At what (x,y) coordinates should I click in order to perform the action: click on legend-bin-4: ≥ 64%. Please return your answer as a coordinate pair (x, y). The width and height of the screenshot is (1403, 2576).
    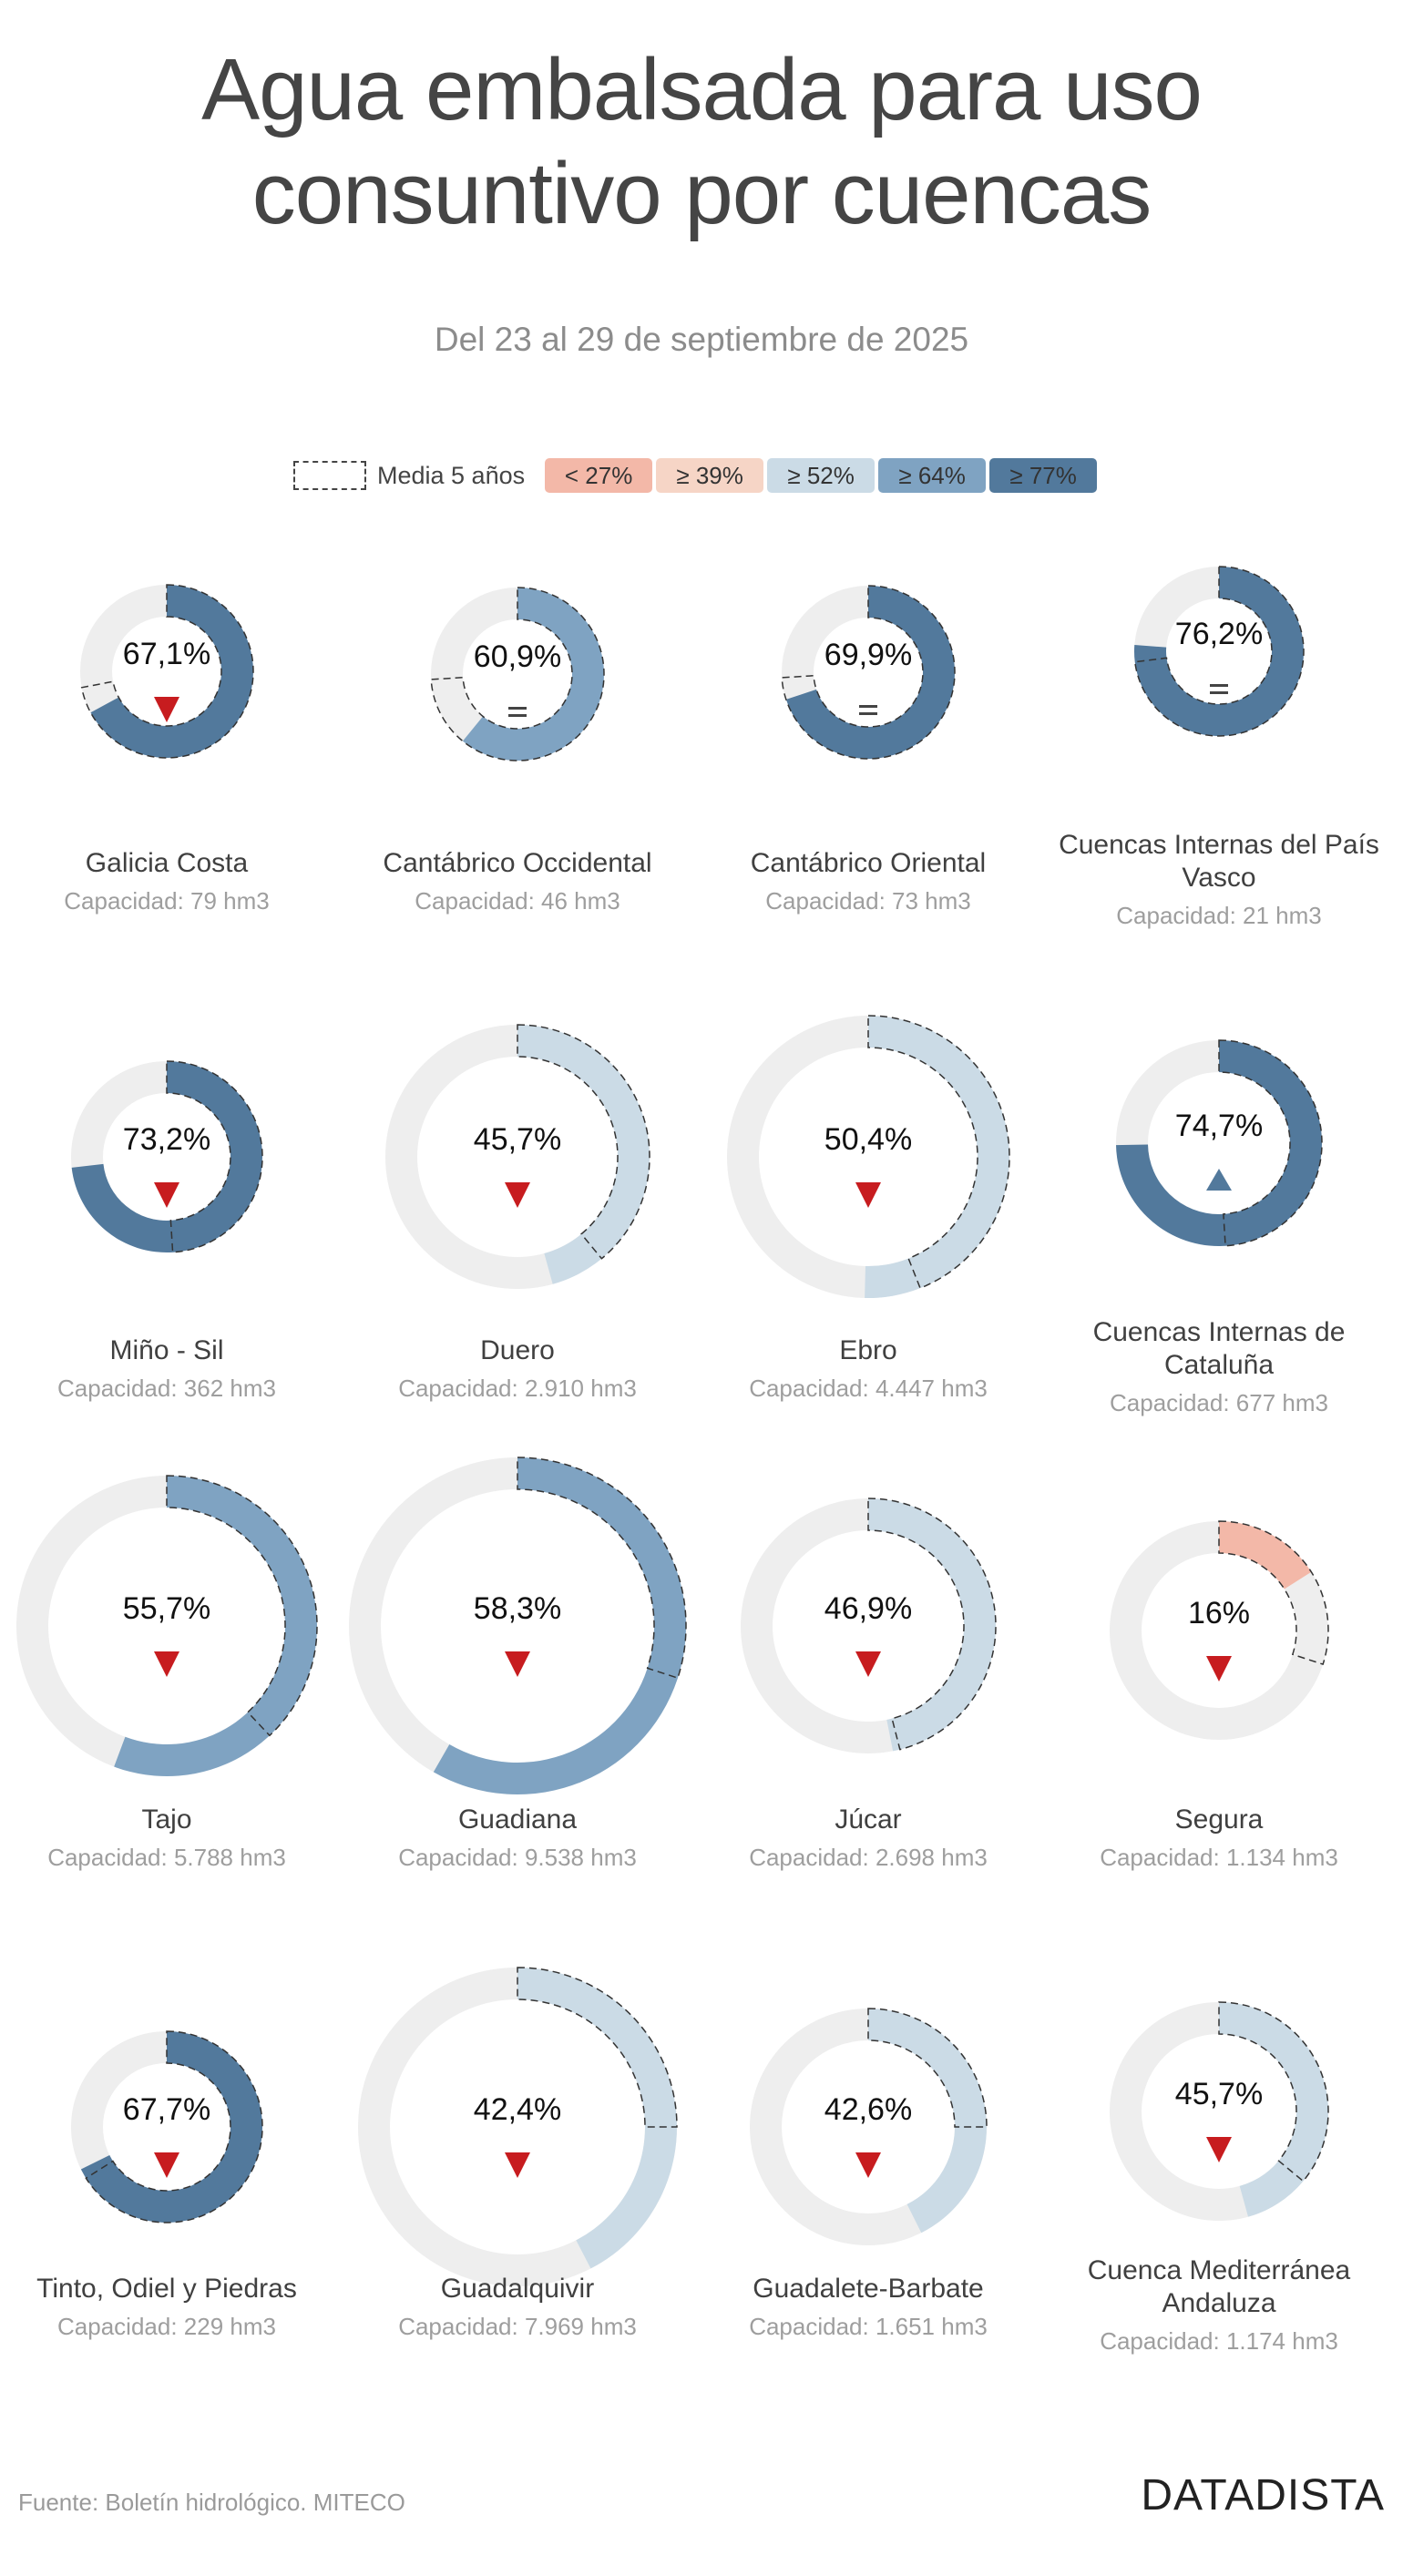
    Looking at the image, I should click on (933, 476).